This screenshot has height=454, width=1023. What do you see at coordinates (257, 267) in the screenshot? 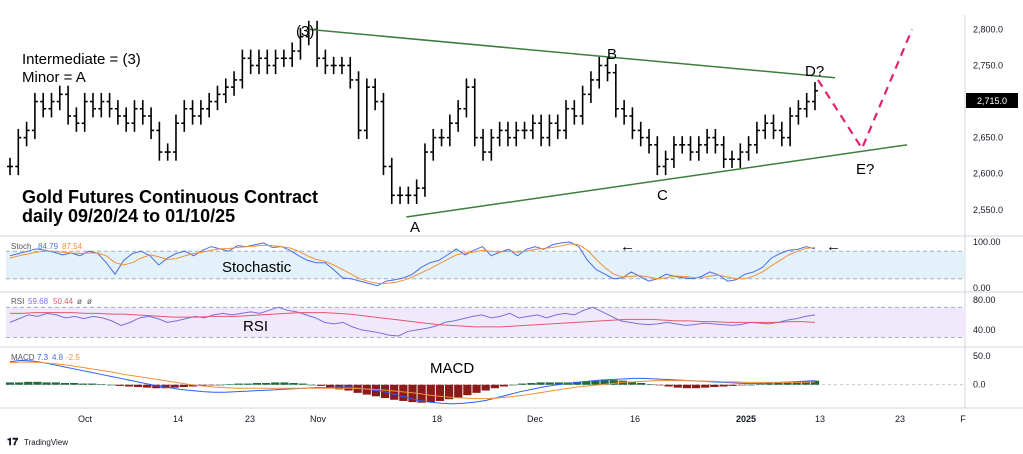
I see `stochastic-label: Stochastic` at bounding box center [257, 267].